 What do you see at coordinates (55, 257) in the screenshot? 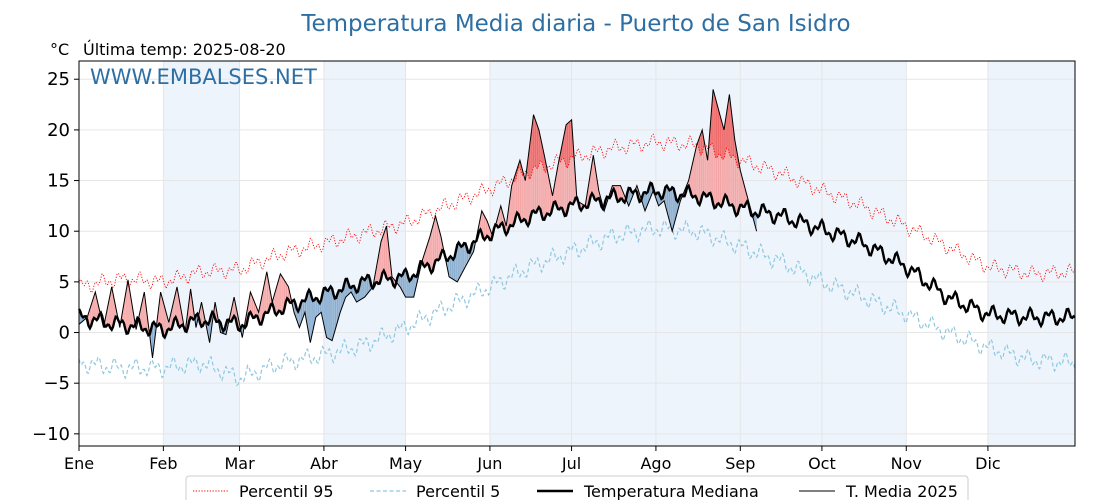
I see `y-axis: 25 20 15 10 5 0 −5 −10` at bounding box center [55, 257].